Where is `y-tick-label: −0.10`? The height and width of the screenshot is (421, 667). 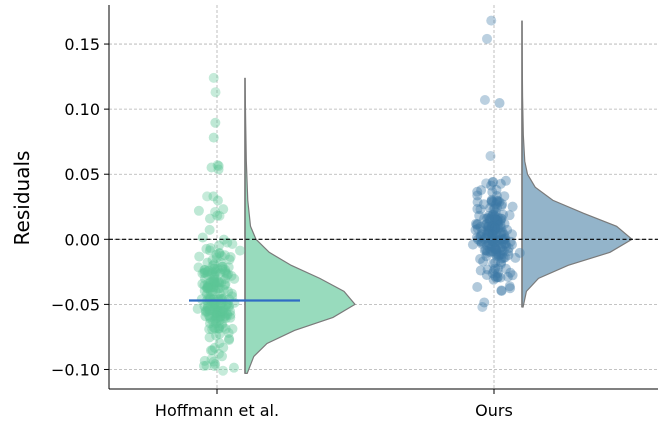
y-tick-label: −0.10 is located at coordinates (75, 369).